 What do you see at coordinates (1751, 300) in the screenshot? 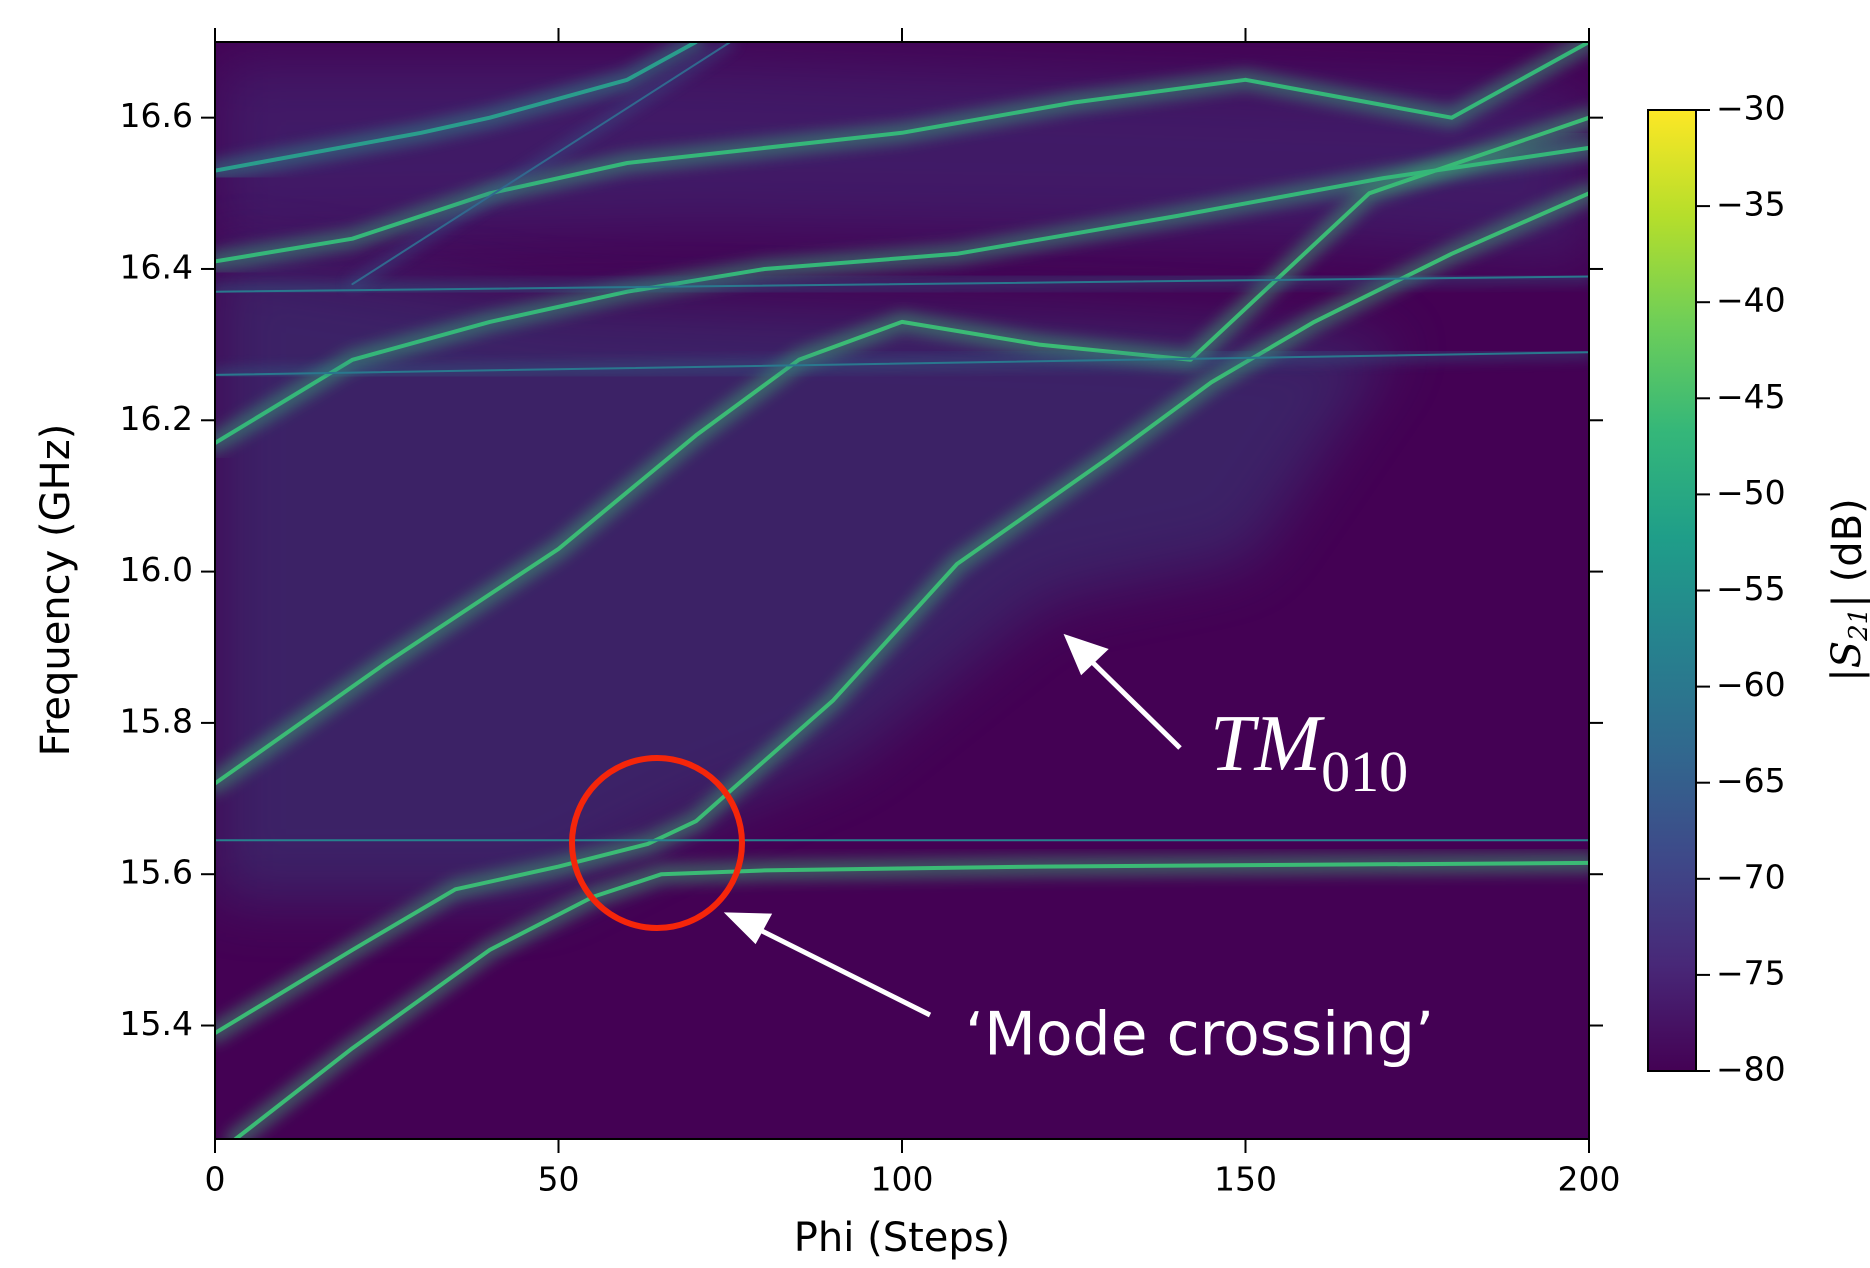
I see `colorbar-tick-label: −40` at bounding box center [1751, 300].